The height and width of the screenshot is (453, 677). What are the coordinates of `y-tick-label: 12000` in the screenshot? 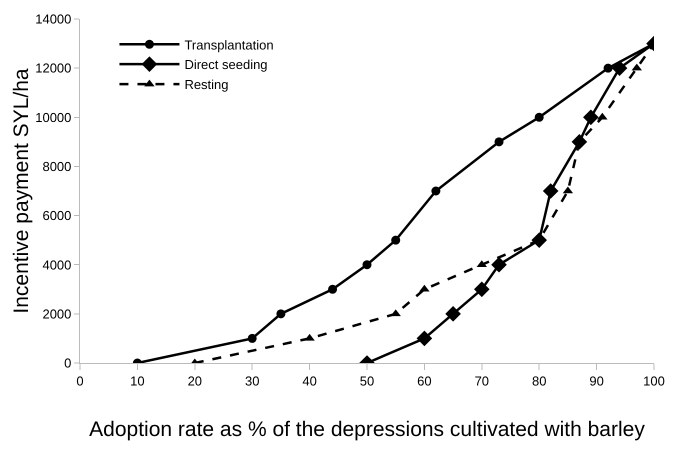 It's located at (53, 68).